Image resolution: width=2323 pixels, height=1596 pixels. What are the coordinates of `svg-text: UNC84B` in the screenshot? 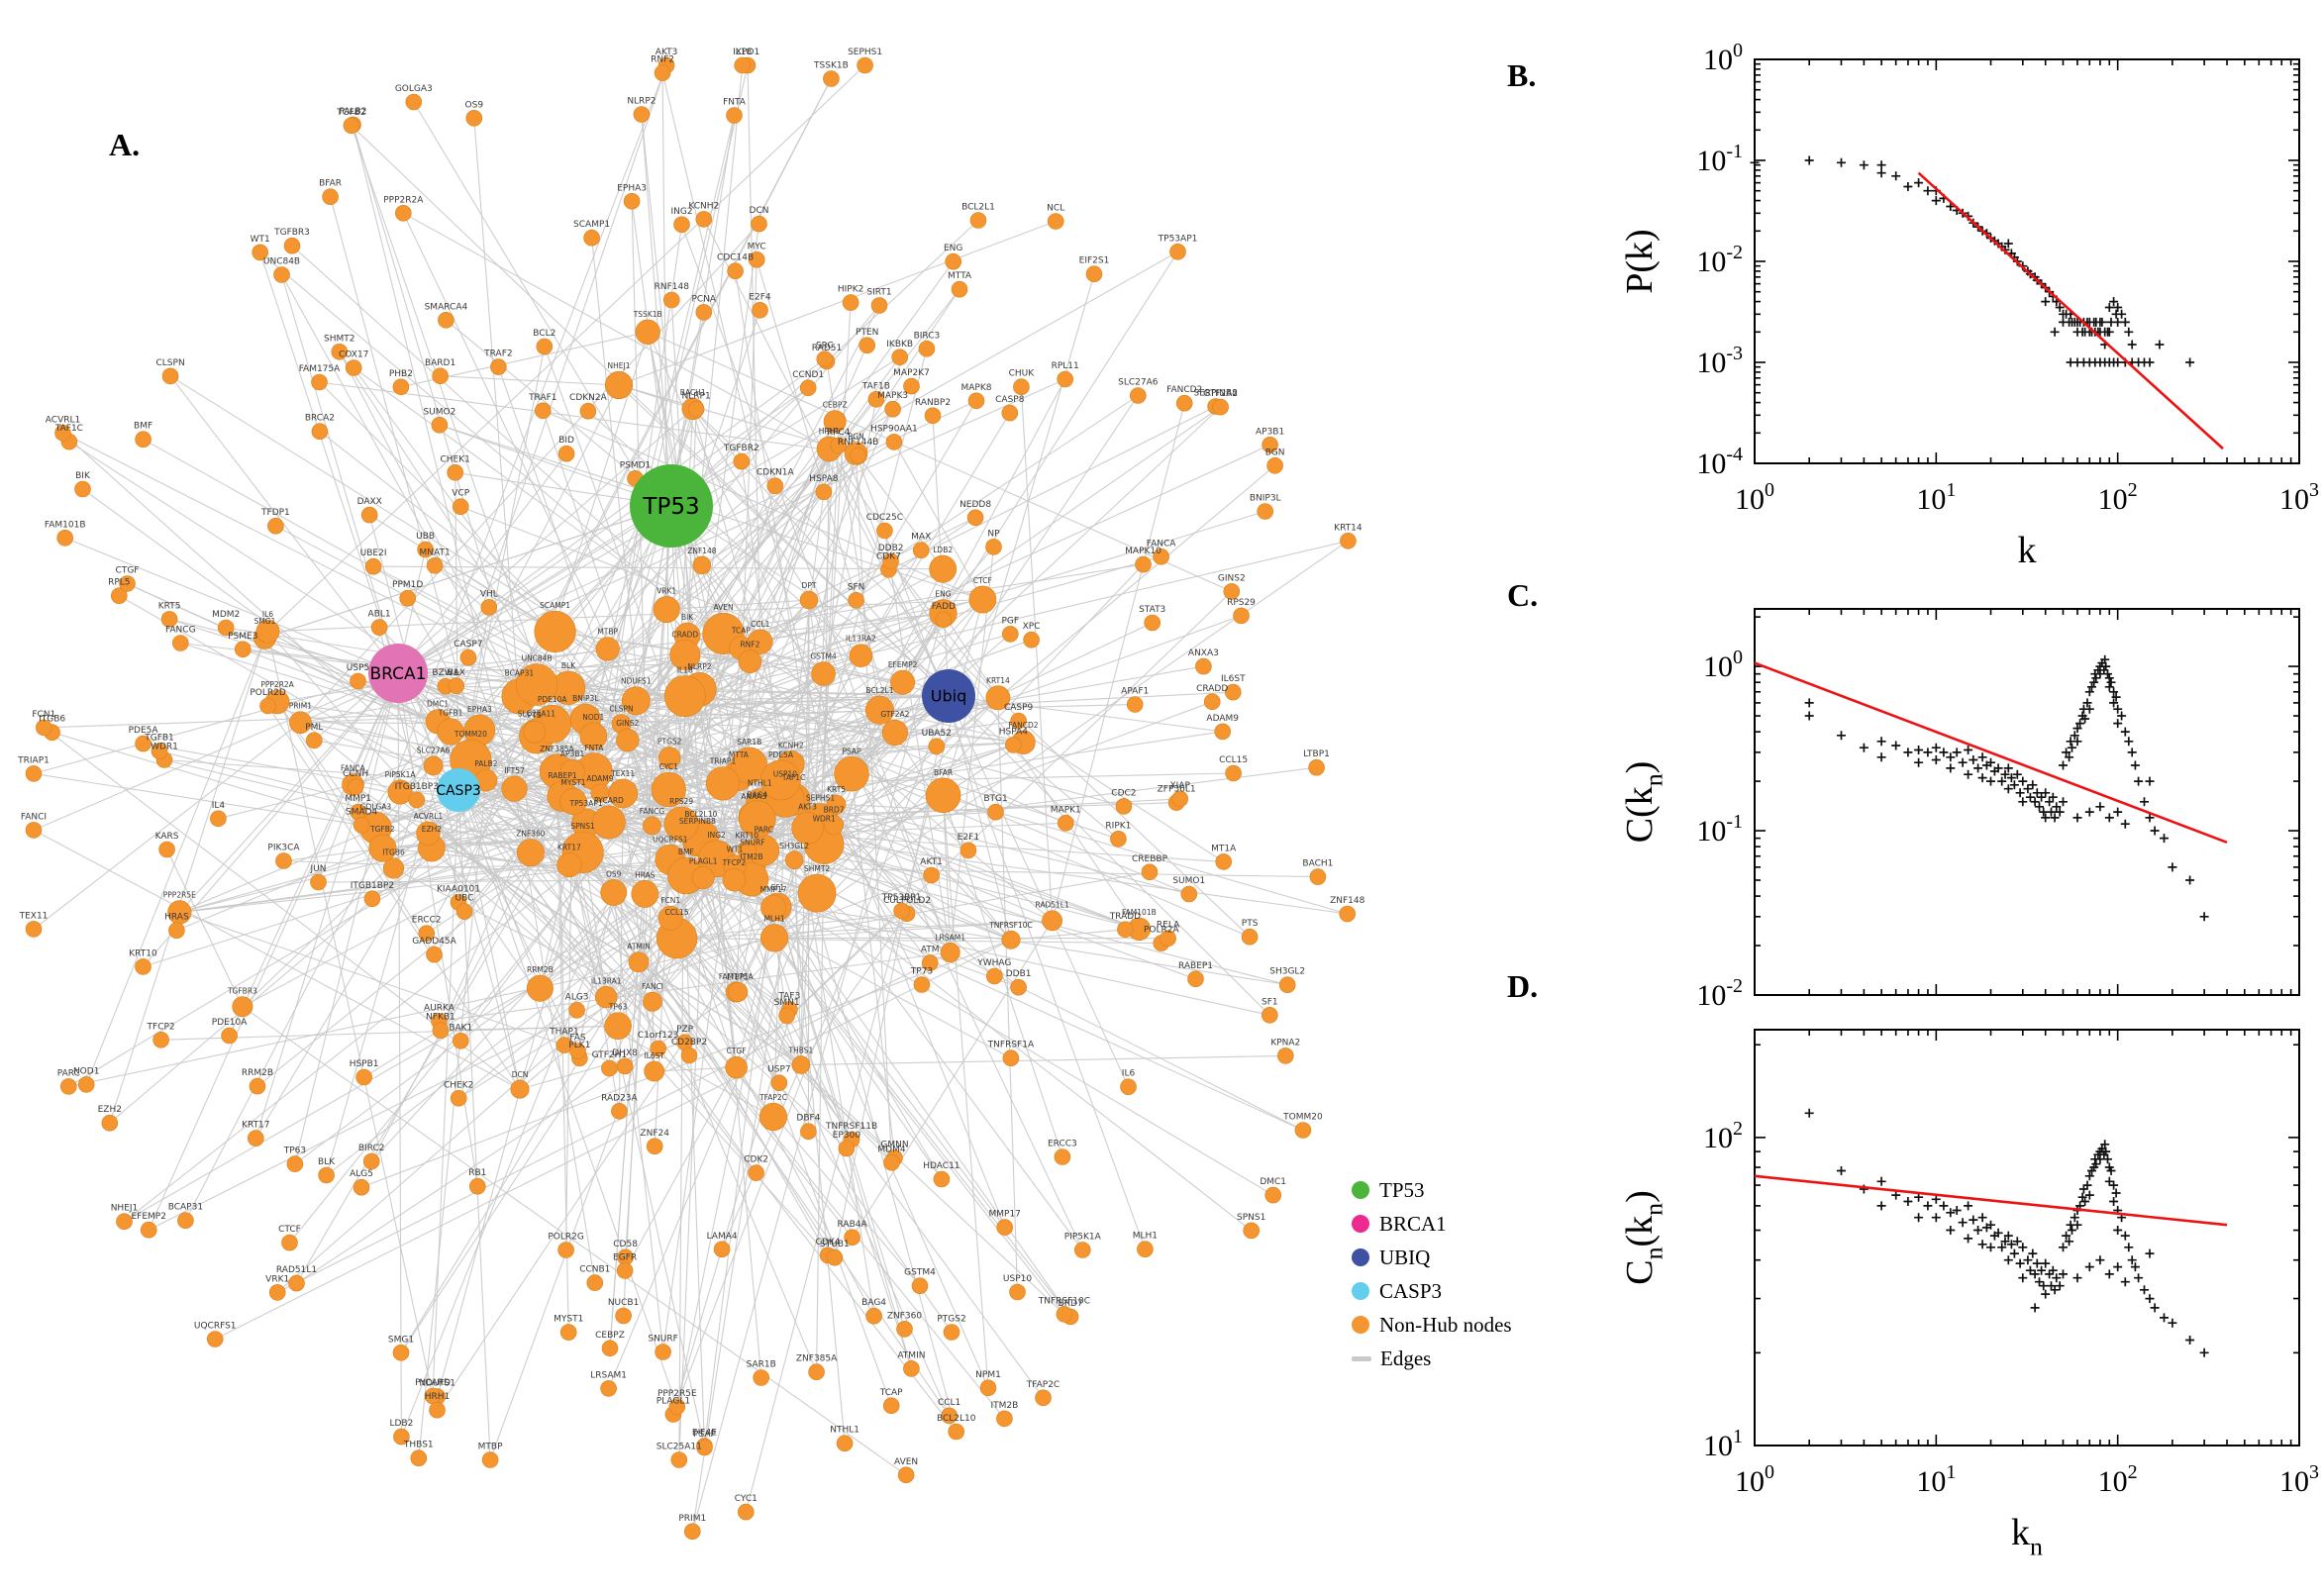 It's located at (281, 262).